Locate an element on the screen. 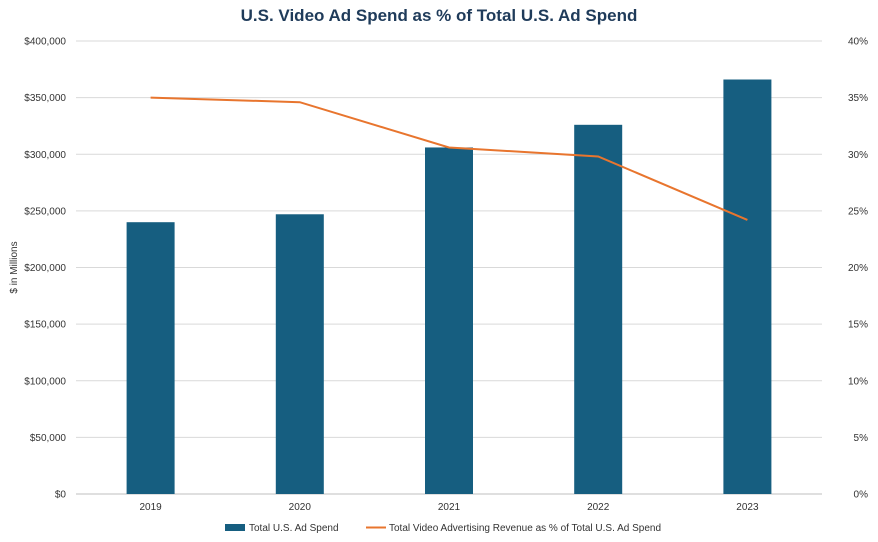 The width and height of the screenshot is (878, 542). y2-tick-label: 0% is located at coordinates (861, 495).